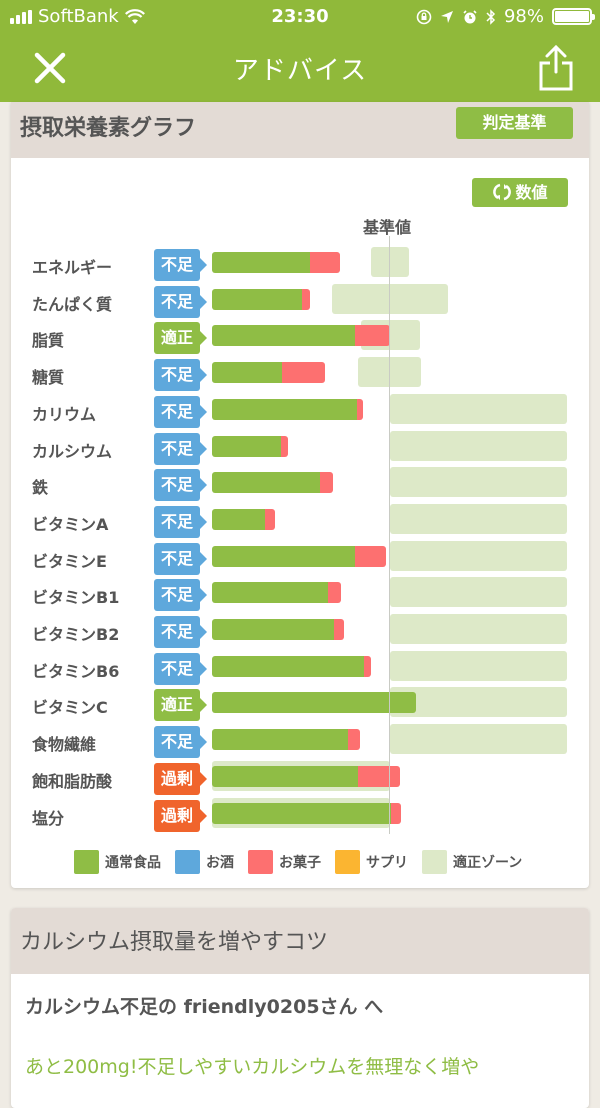 Image resolution: width=600 pixels, height=1108 pixels. Describe the element at coordinates (502, 192) in the screenshot. I see `refresh-icon` at that location.